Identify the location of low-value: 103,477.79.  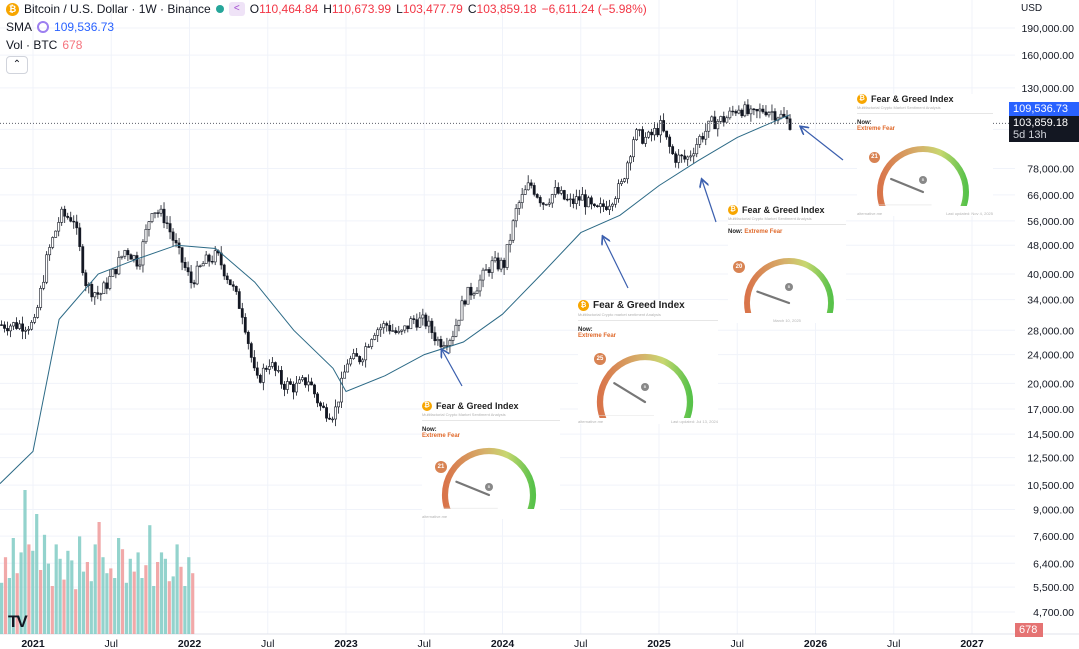
(432, 9).